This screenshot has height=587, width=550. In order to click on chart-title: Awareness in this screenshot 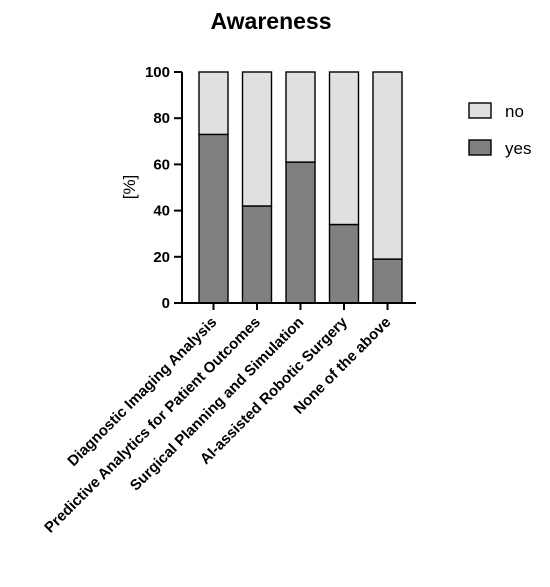, I will do `click(270, 21)`.